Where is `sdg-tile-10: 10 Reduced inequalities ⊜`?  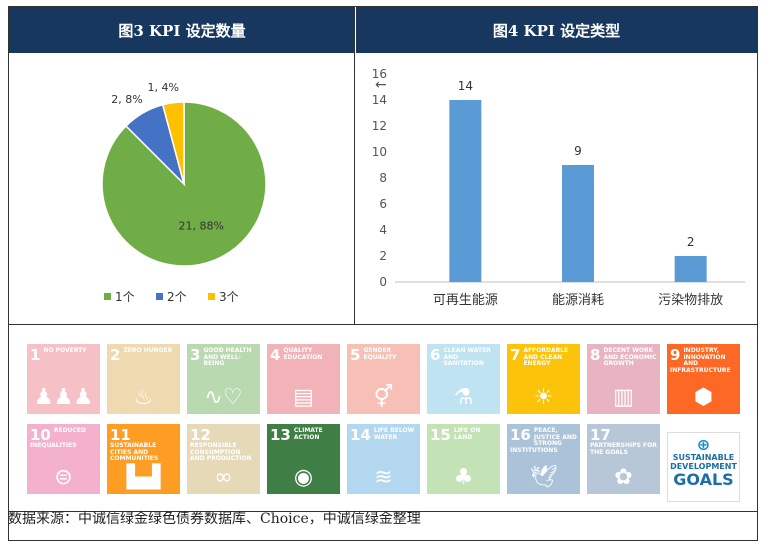
sdg-tile-10: 10 Reduced inequalities ⊜ is located at coordinates (63, 459).